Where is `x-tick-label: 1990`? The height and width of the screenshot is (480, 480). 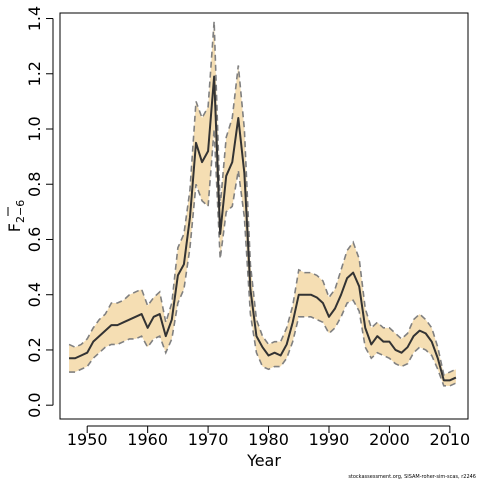
x-tick-label: 1990 is located at coordinates (329, 439).